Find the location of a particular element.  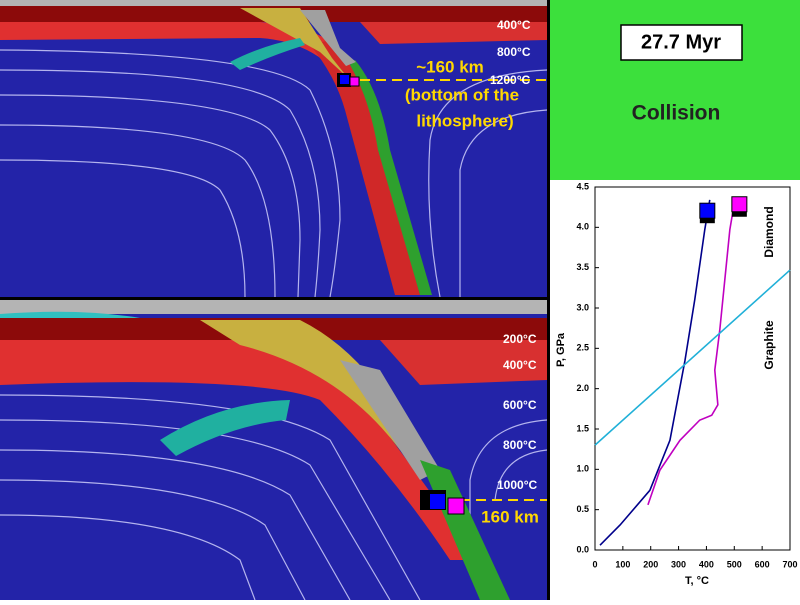

plot-frame is located at coordinates (692, 368).